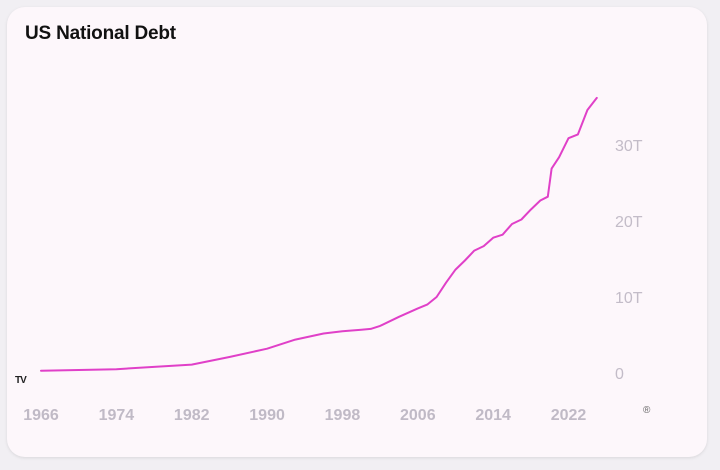  Describe the element at coordinates (41, 415) in the screenshot. I see `x-tick-label: 1966` at that location.